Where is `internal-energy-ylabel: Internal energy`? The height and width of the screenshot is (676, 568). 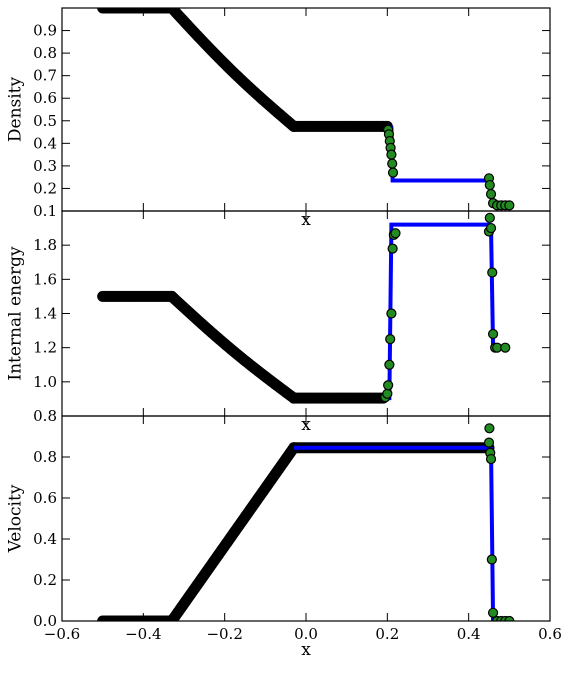 internal-energy-ylabel: Internal energy is located at coordinates (16, 313).